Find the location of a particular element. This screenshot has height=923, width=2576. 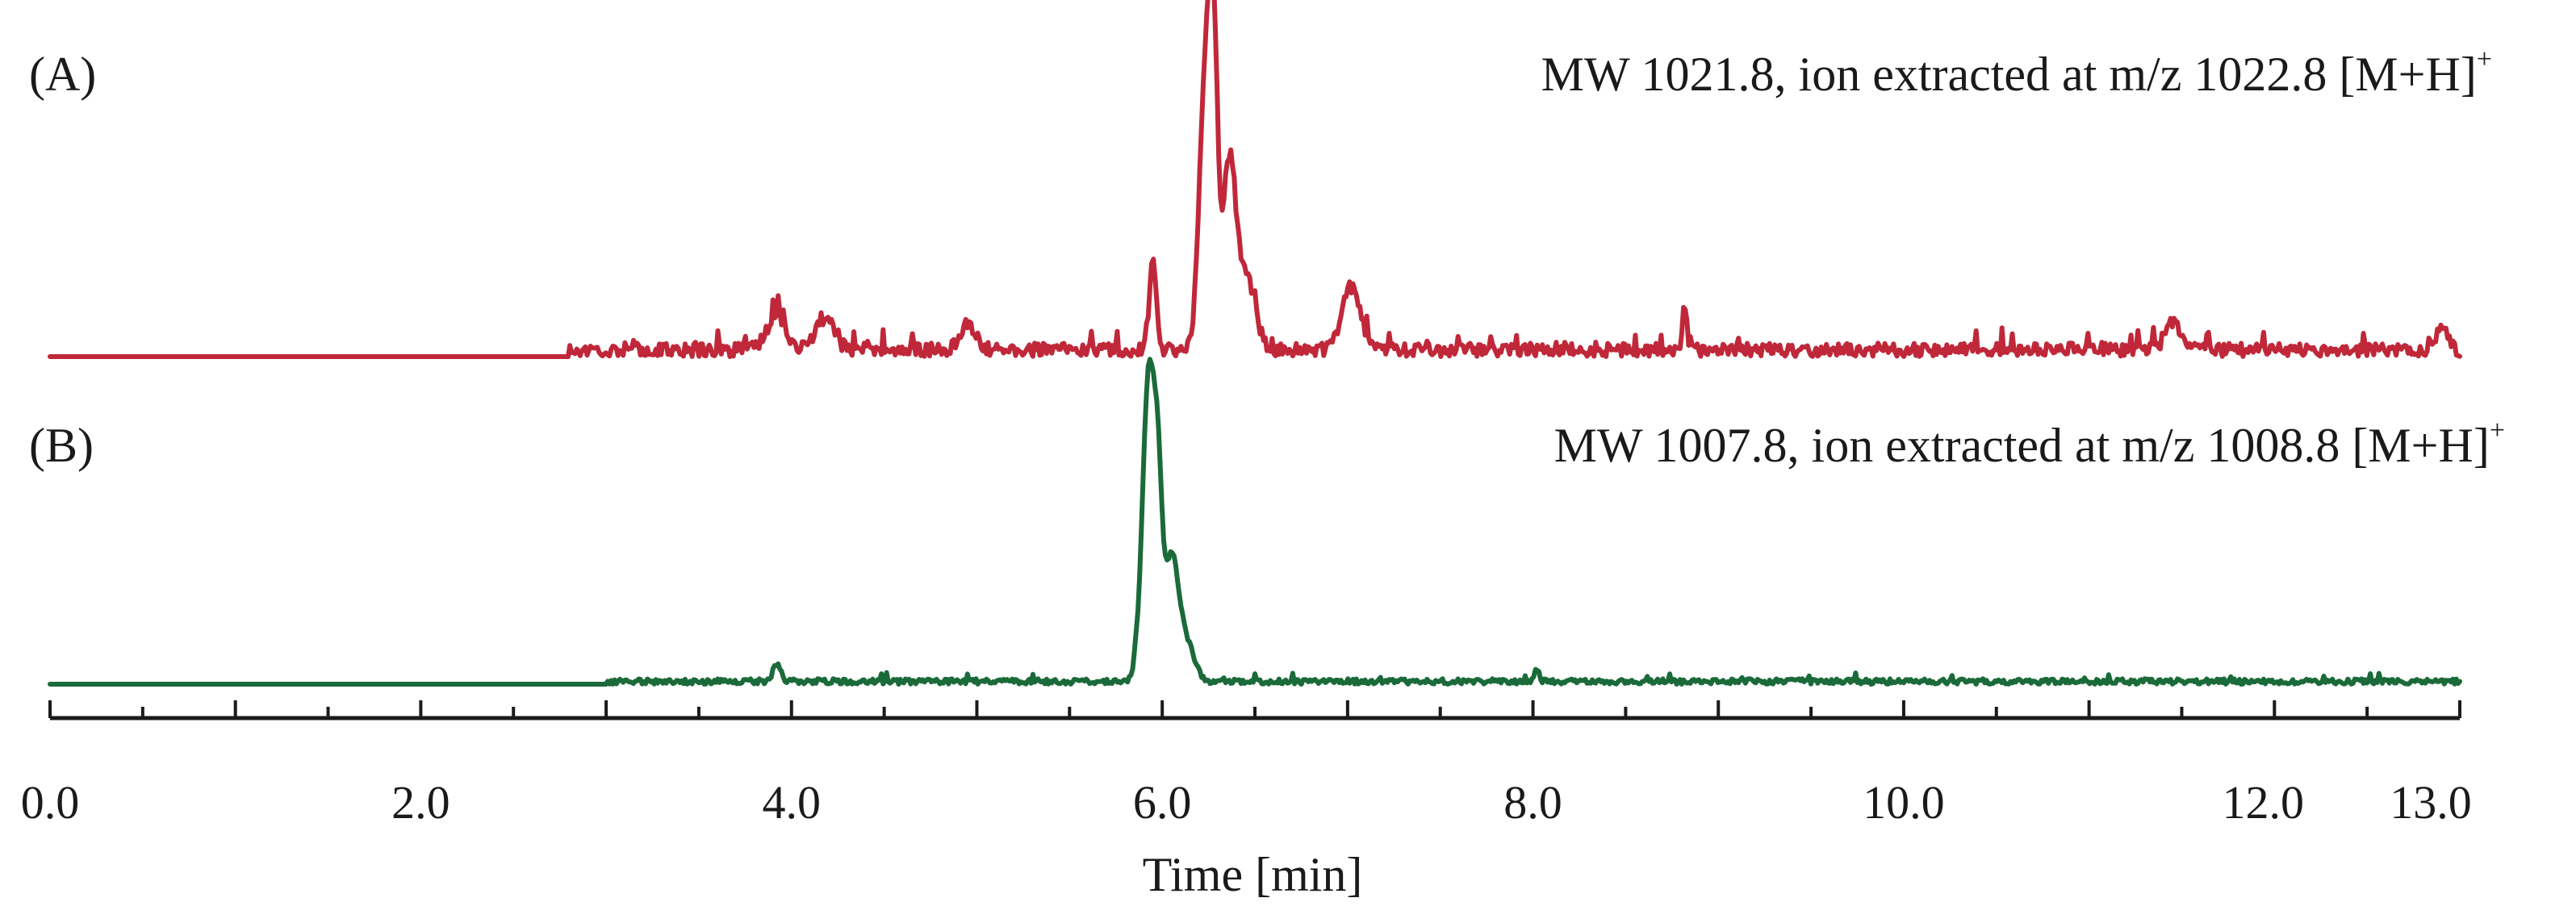

x-tick-label: 10.0 is located at coordinates (1904, 802).